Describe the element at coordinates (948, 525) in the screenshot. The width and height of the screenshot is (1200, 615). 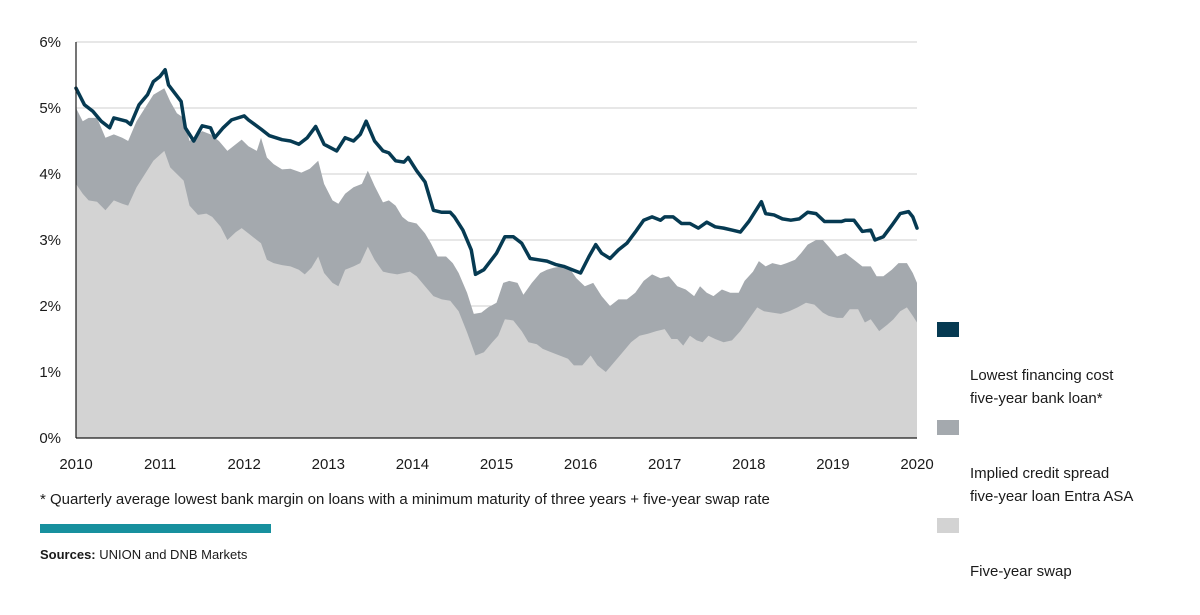
I see `legend-swatch-swap` at that location.